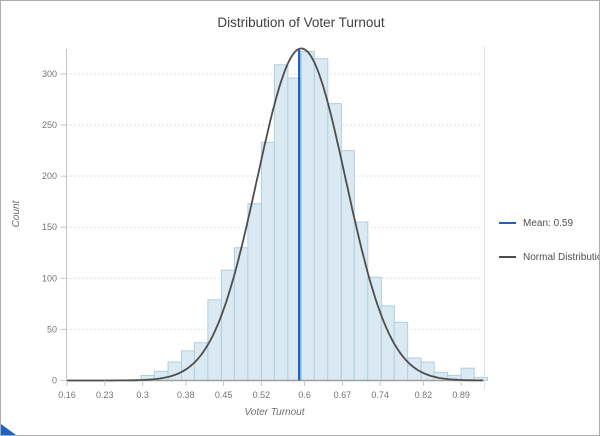  Describe the element at coordinates (424, 395) in the screenshot. I see `x-tick-label: 0.82` at that location.